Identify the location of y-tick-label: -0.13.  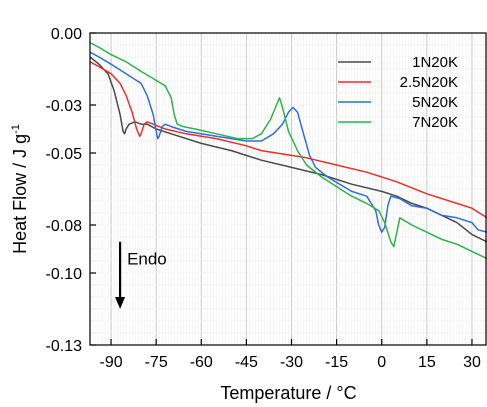
(64, 346).